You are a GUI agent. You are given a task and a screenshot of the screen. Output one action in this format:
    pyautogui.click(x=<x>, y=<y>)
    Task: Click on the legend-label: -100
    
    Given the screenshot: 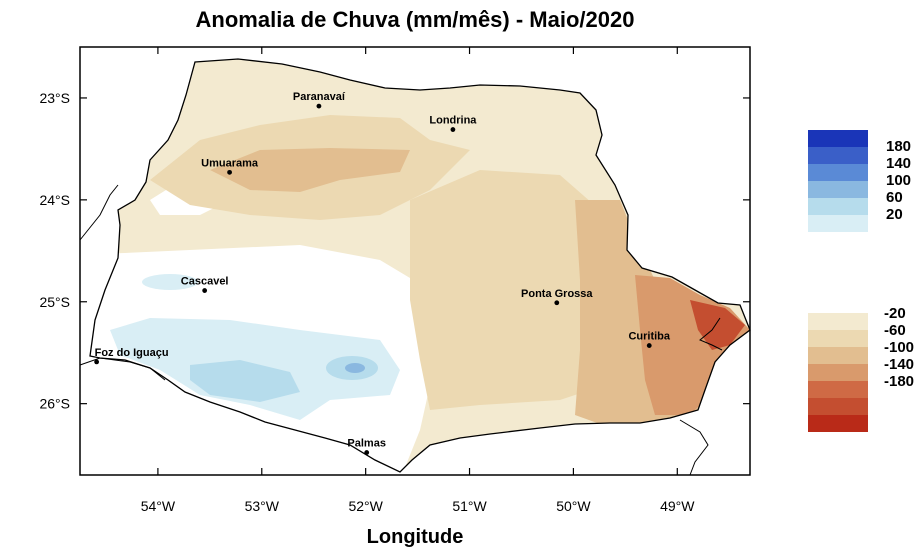 What is the action you would take?
    pyautogui.click(x=899, y=347)
    